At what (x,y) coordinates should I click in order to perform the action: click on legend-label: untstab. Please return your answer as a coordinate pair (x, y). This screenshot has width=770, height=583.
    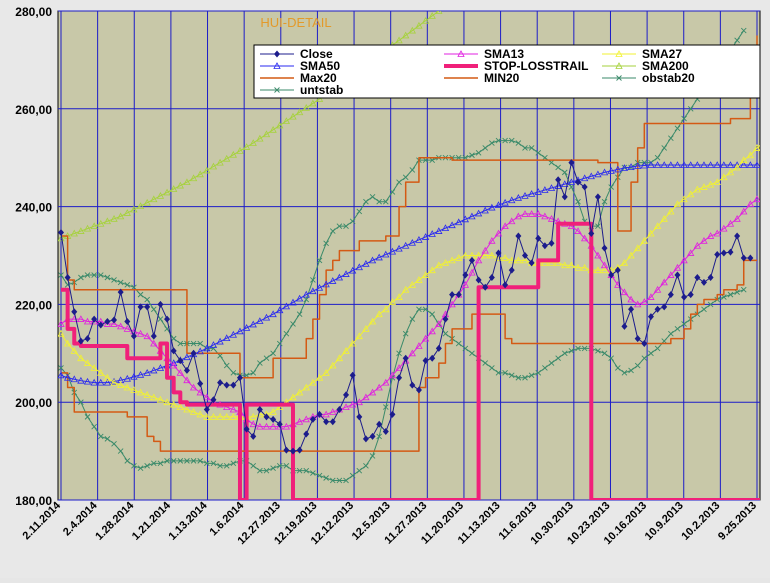
    Looking at the image, I should click on (321, 90).